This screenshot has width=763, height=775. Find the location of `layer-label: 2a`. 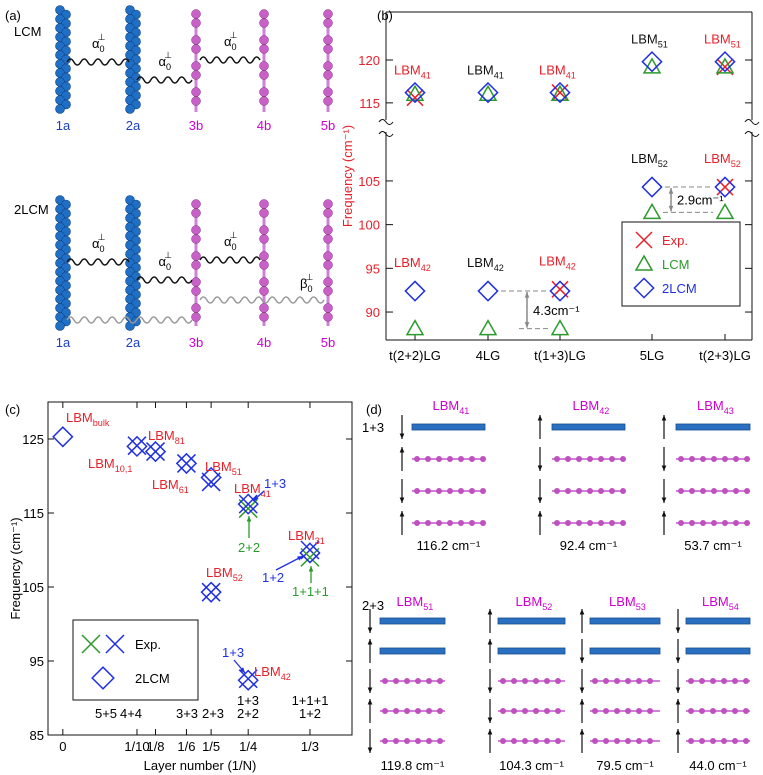

layer-label: 2a is located at coordinates (133, 342).